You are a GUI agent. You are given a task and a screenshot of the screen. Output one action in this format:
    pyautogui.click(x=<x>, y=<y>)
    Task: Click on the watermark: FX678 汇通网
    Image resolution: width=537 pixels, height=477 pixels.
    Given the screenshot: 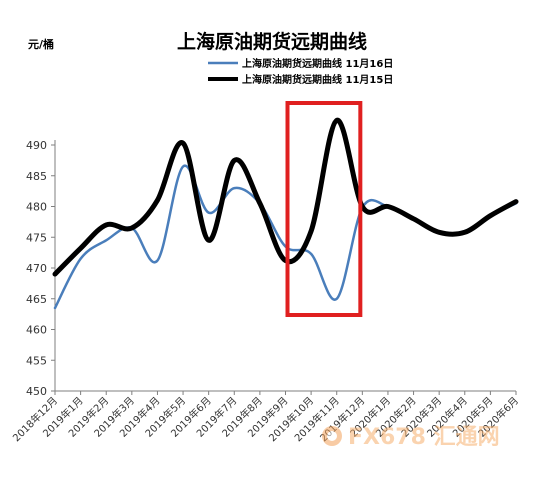 What is the action you would take?
    pyautogui.click(x=411, y=437)
    